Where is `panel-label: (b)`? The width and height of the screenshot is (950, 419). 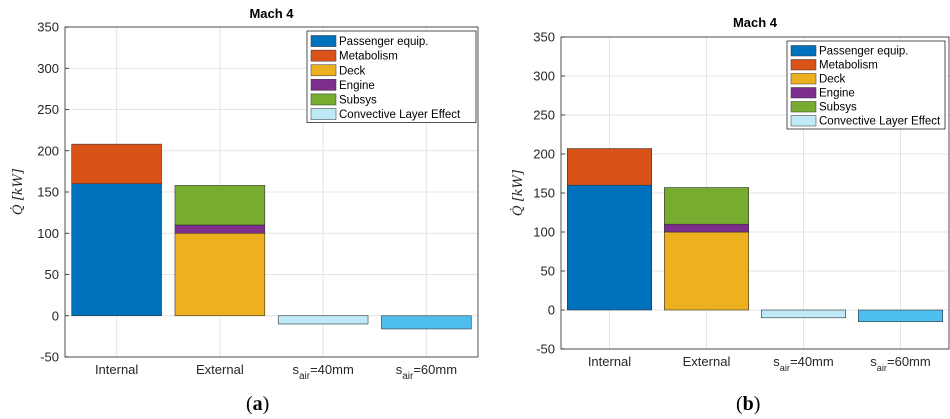 panel-label: (b) is located at coordinates (748, 404).